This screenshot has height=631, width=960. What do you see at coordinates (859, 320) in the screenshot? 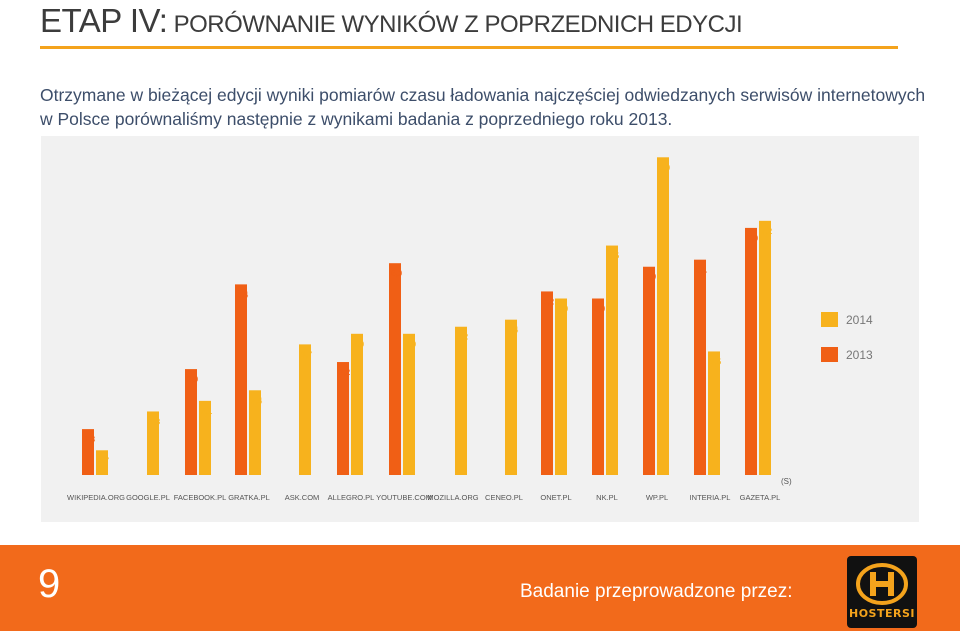
I see `legend-label-2014: 2014` at bounding box center [859, 320].